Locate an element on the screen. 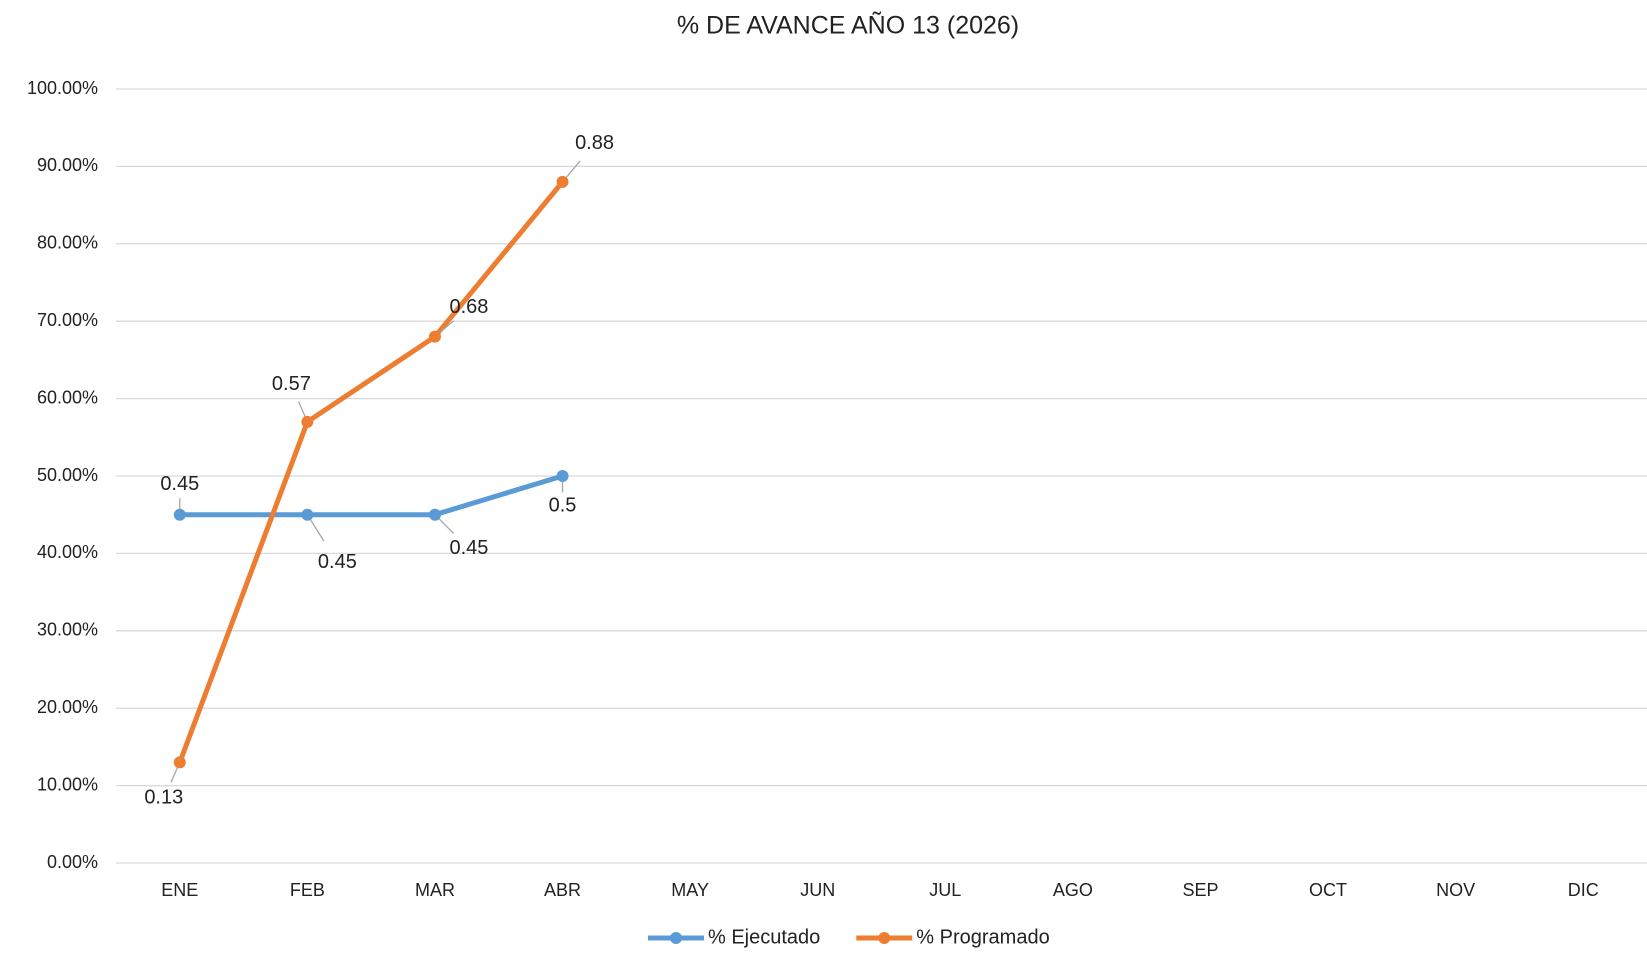  x-tick-label: AGO is located at coordinates (1073, 890).